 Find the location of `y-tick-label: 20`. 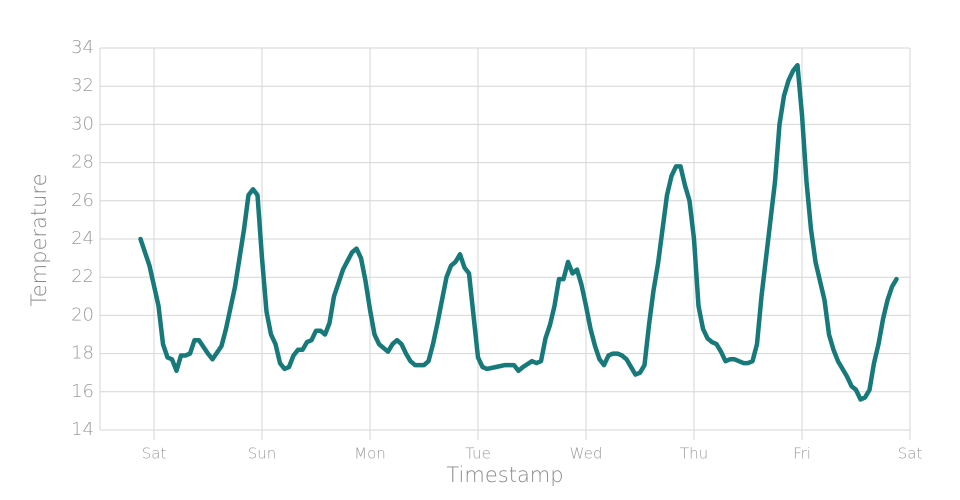

y-tick-label: 20 is located at coordinates (82, 314).